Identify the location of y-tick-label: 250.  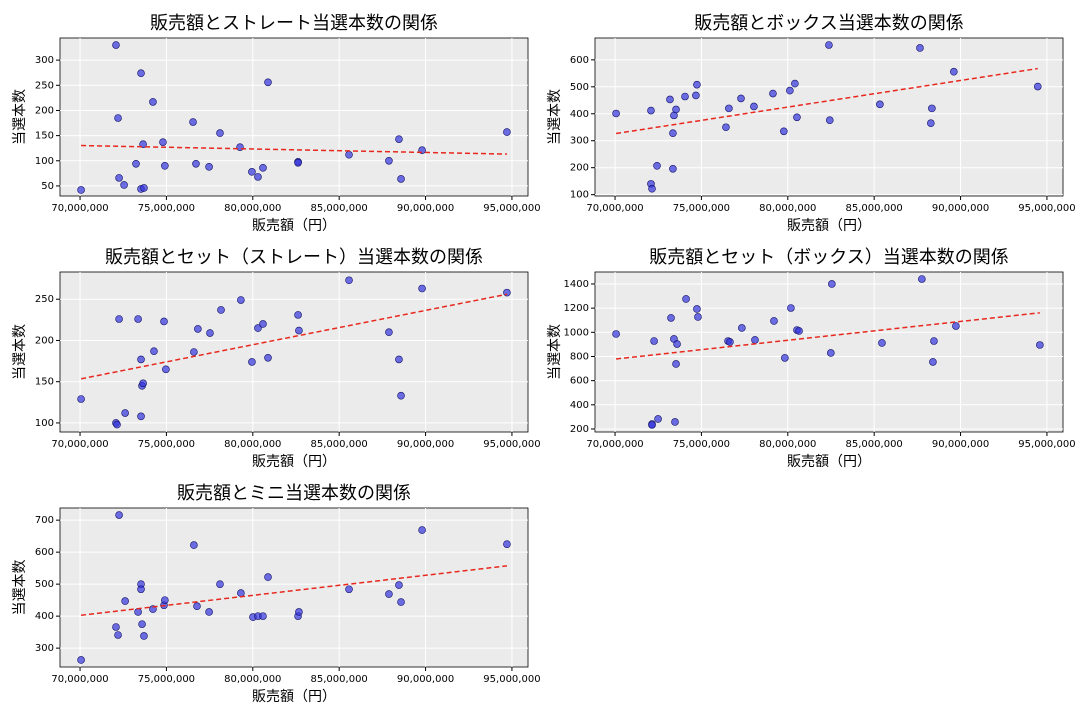
(44, 85).